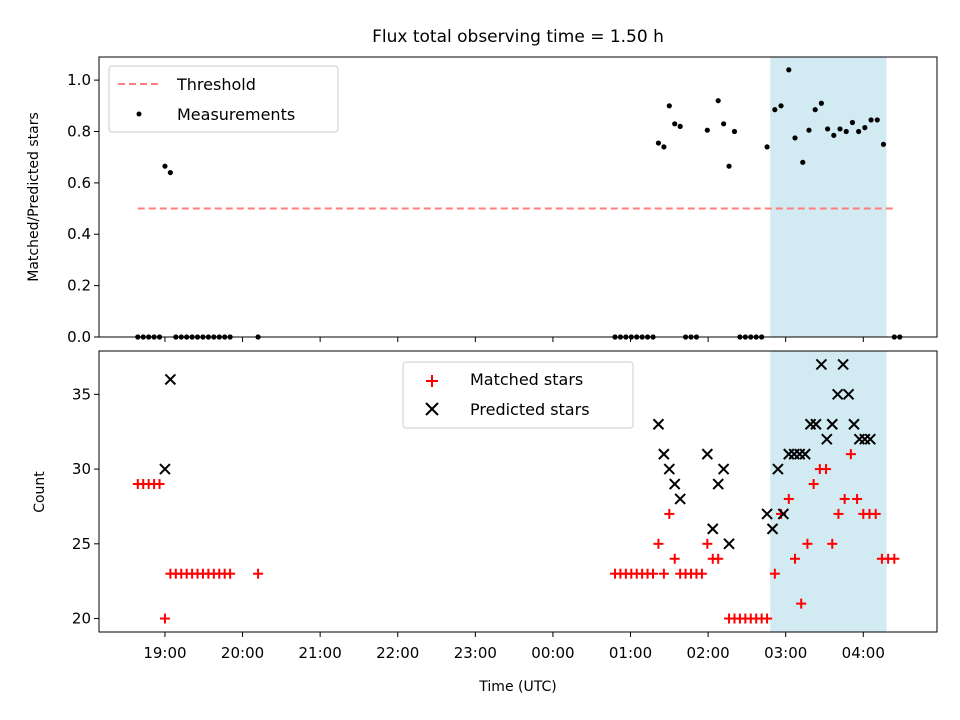 This screenshot has width=960, height=720. What do you see at coordinates (236, 114) in the screenshot?
I see `legend-measurements-label: Measurements` at bounding box center [236, 114].